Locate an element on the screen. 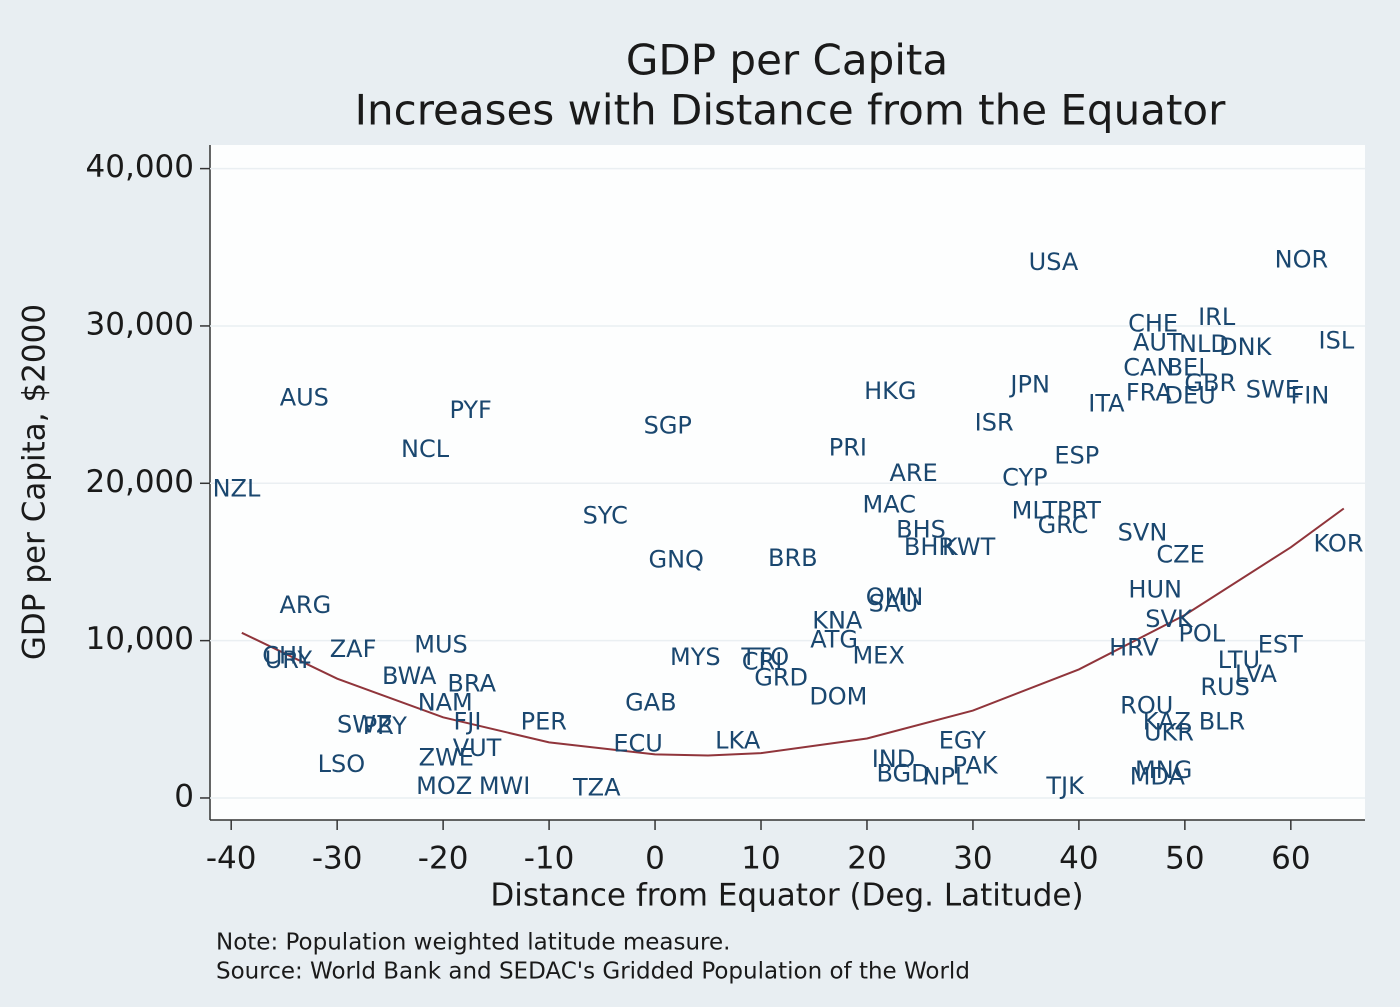  x-tick-label: 0 is located at coordinates (655, 859).